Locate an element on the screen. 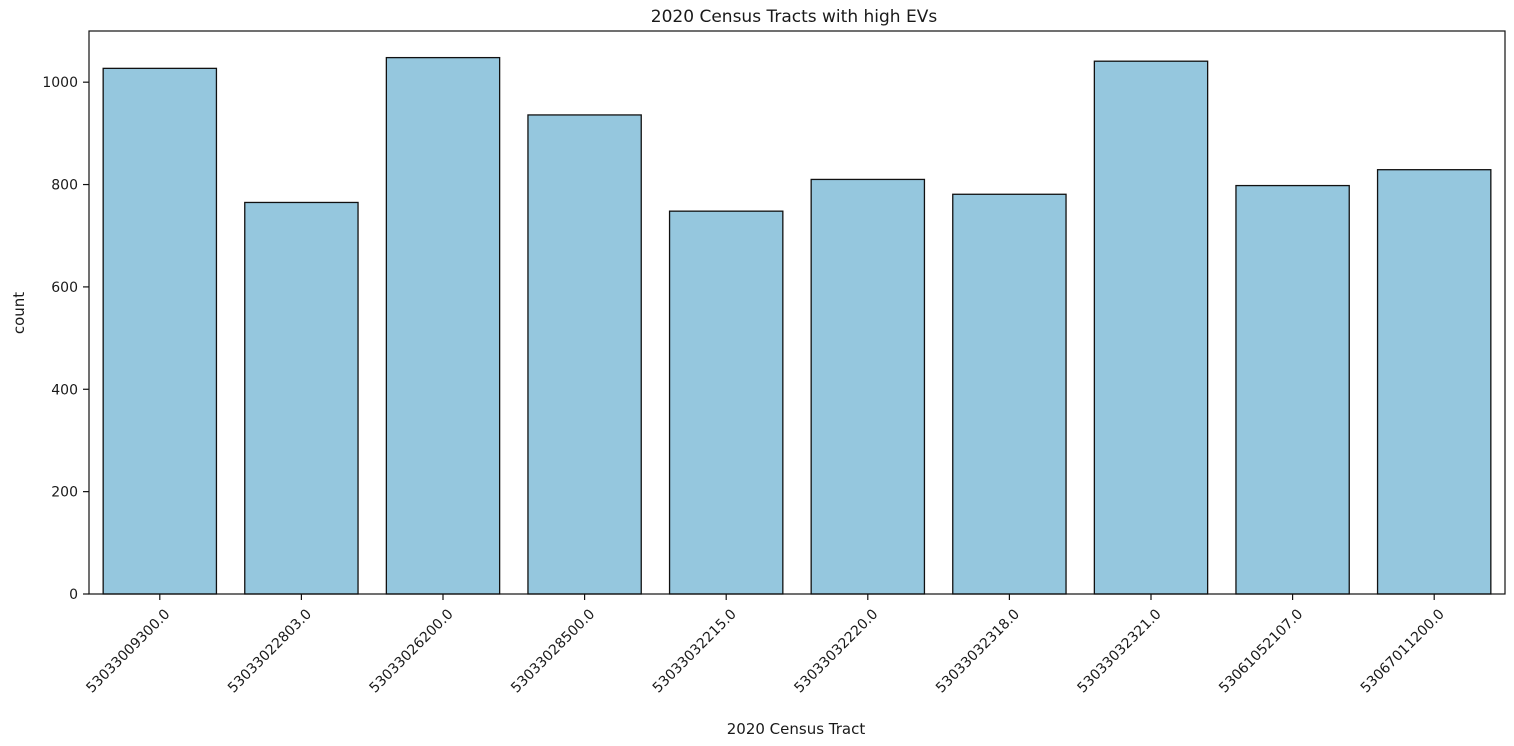  x-tick-label: 53067011200.0 is located at coordinates (1403, 651).